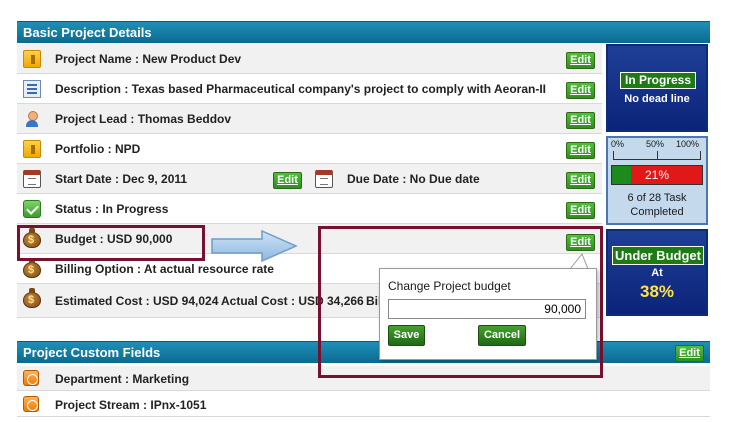  I want to click on popup-highlight-box, so click(460, 302).